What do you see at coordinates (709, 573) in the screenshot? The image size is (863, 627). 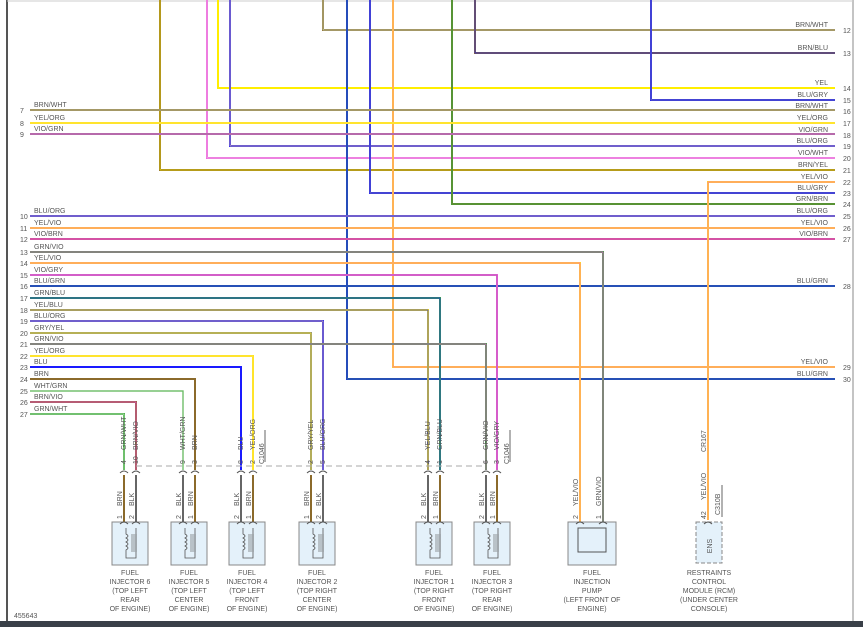 I see `rcm-label-line: RESTRAINTS` at bounding box center [709, 573].